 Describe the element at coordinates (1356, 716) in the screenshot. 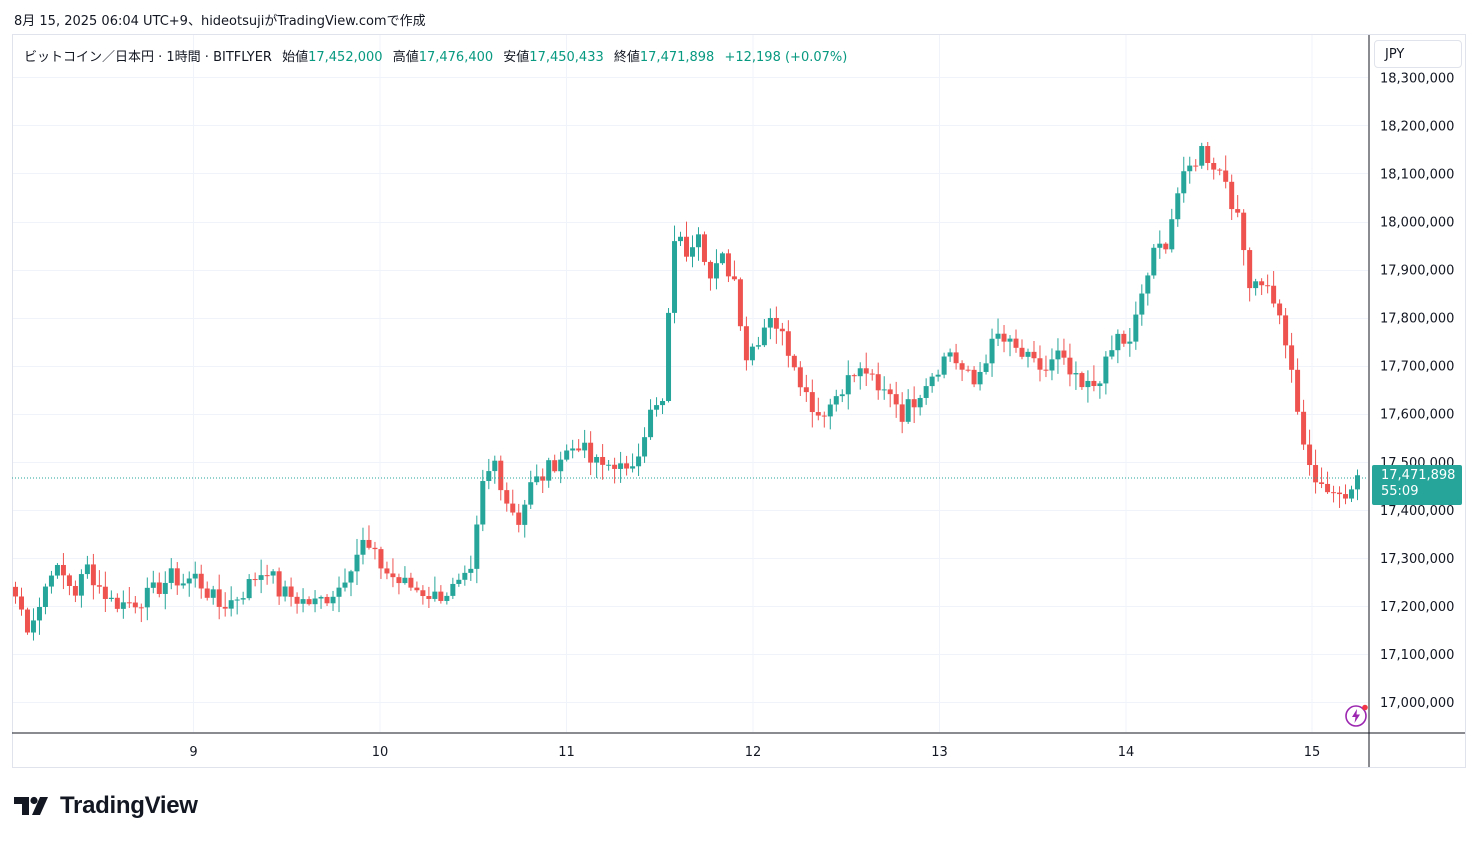

I see `lightning-icon` at that location.